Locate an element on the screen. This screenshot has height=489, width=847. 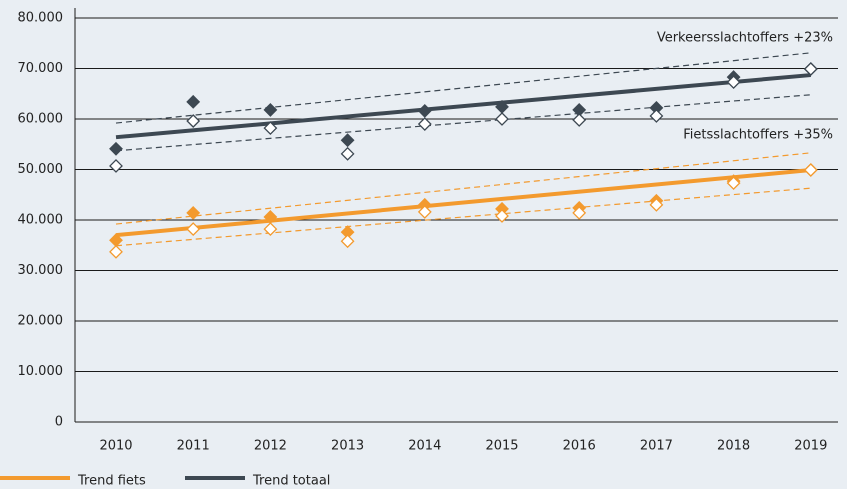
x-tick-label: 2015 is located at coordinates (501, 446).